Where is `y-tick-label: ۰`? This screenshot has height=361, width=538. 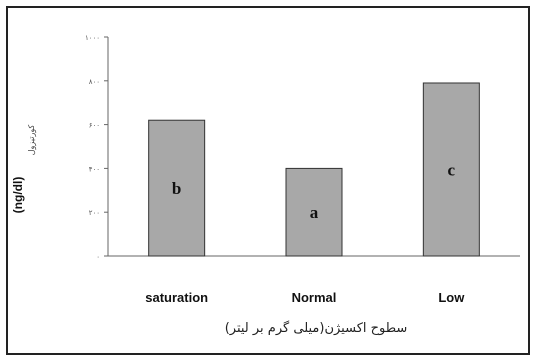 y-tick-label: ۰ is located at coordinates (98, 257).